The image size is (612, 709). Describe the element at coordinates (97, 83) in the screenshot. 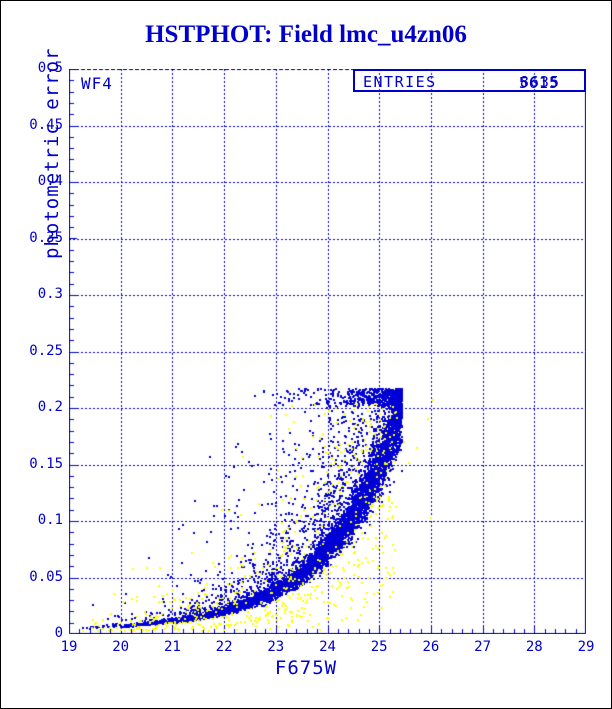

I see `panel-label-wf4: WF4` at that location.